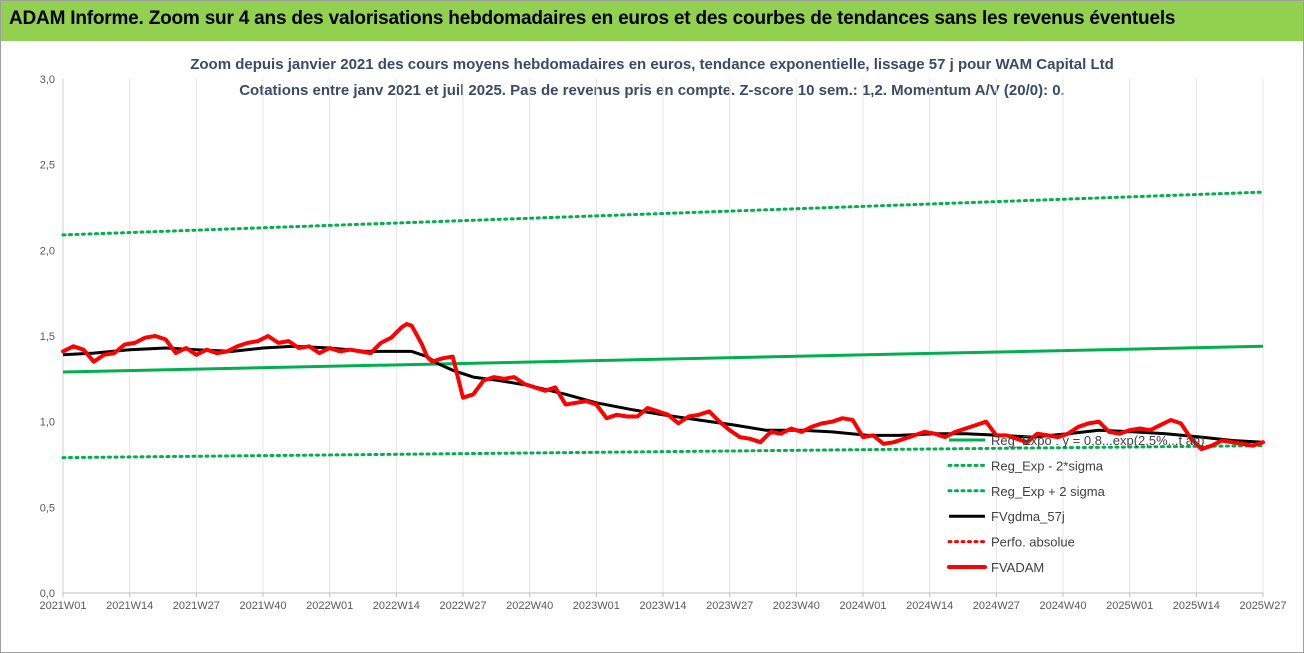  I want to click on legend-entry-label: Reg_Exp + 2 sigma, so click(1048, 491).